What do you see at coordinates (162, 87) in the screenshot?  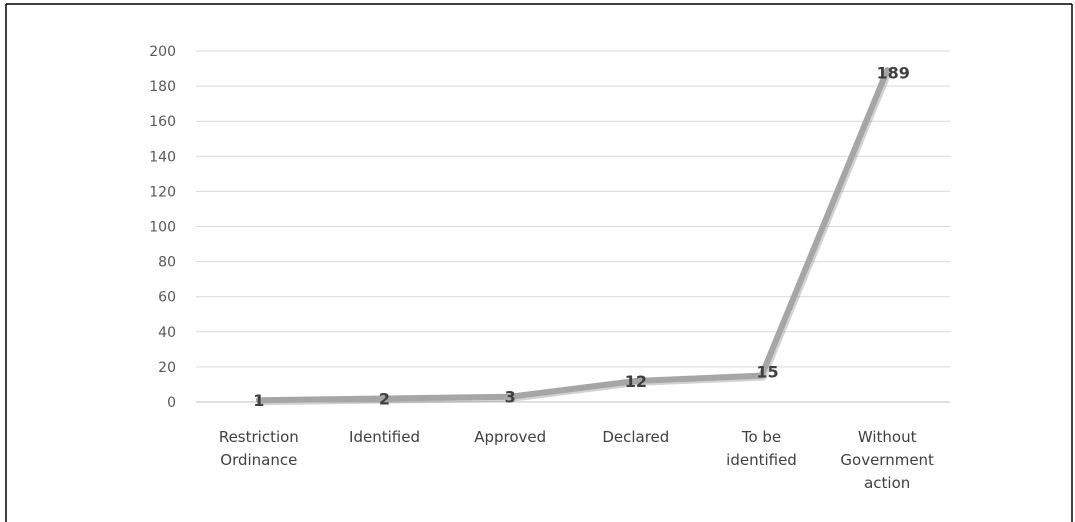 I see `y-tick-label: 180` at bounding box center [162, 87].